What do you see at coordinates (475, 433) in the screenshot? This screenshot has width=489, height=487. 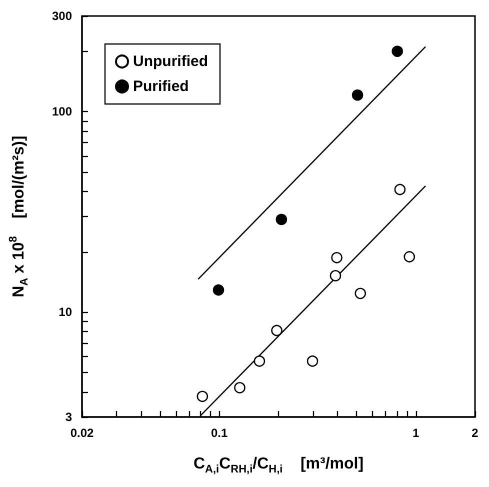 I see `x-tick-label: 2` at bounding box center [475, 433].